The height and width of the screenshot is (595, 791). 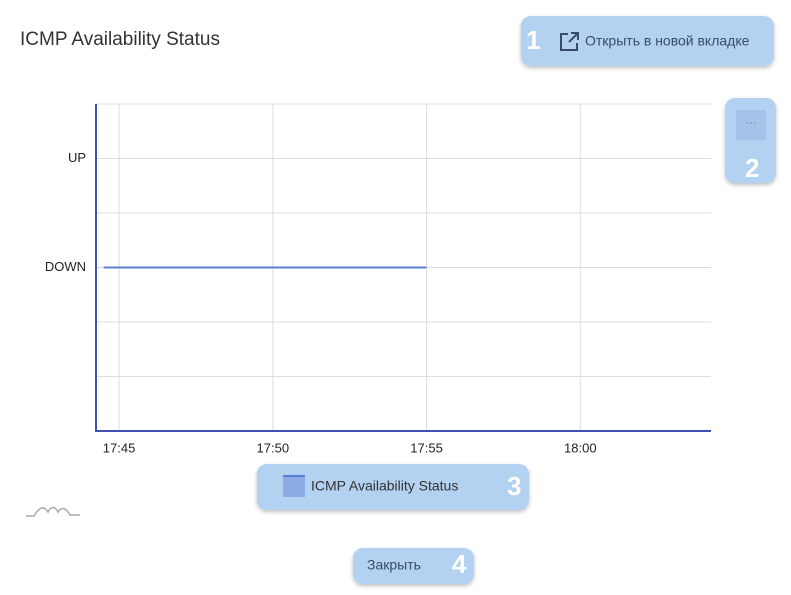 What do you see at coordinates (384, 486) in the screenshot?
I see `legend-label: ICMP Availability Status` at bounding box center [384, 486].